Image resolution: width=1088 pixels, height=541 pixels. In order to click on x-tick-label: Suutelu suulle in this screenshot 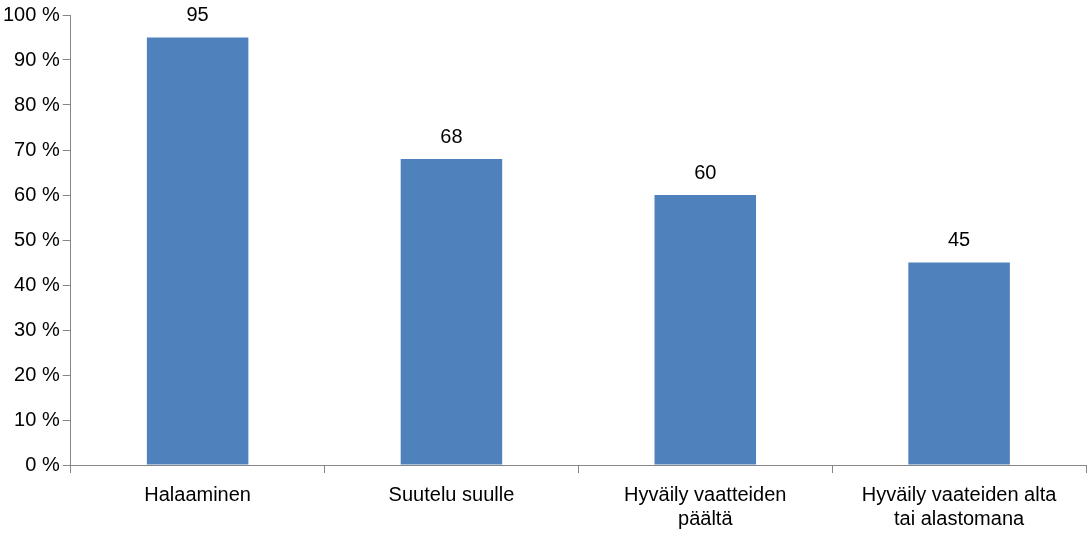, I will do `click(451, 493)`.